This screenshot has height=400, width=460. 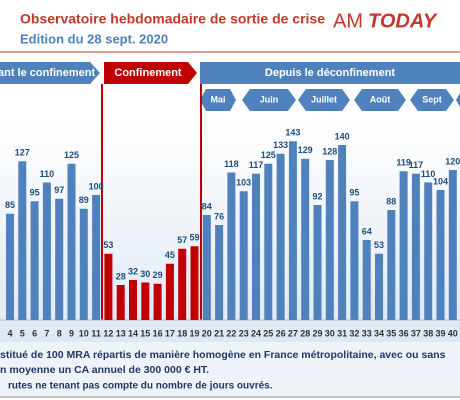 I want to click on month-label: Juillet, so click(x=324, y=99).